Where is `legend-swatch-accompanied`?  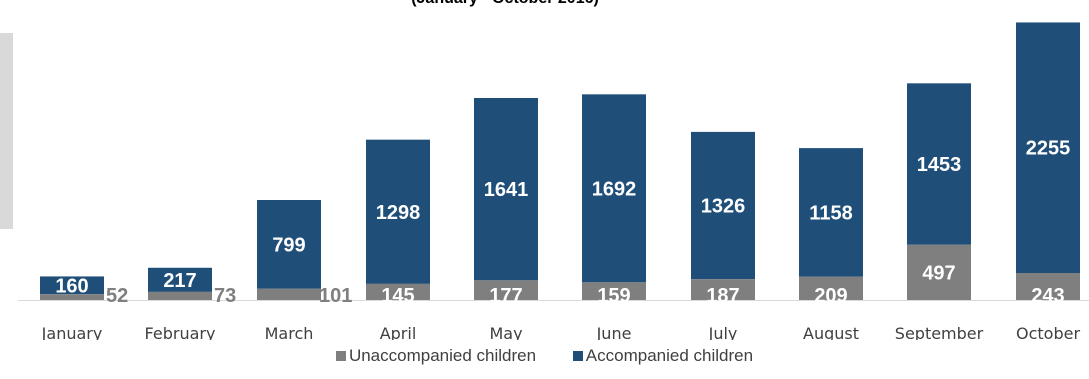
legend-swatch-accompanied is located at coordinates (577, 356).